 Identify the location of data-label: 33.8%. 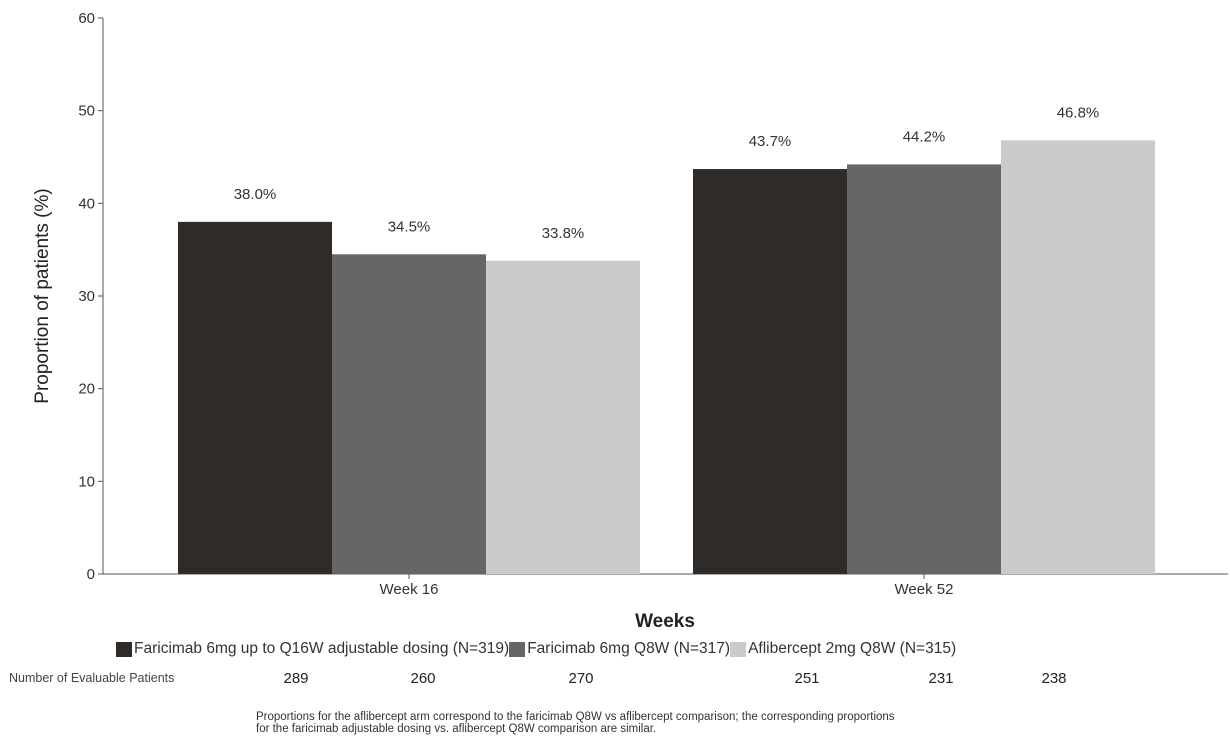
(563, 233).